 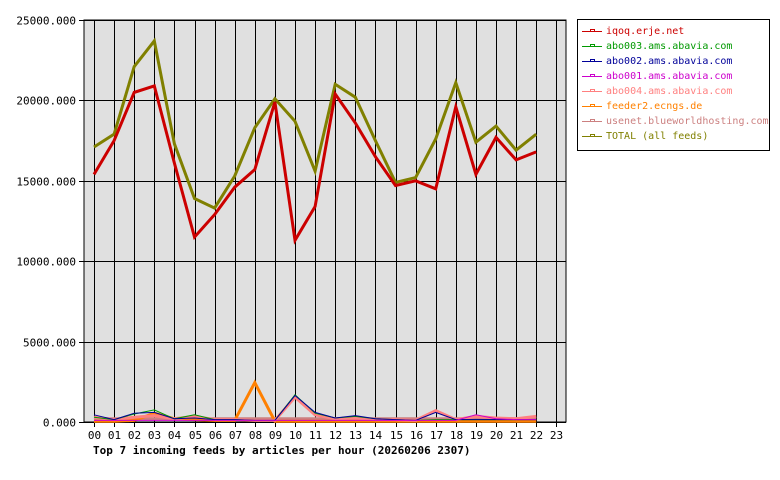 I want to click on x-tick-label: 00, so click(x=94, y=435).